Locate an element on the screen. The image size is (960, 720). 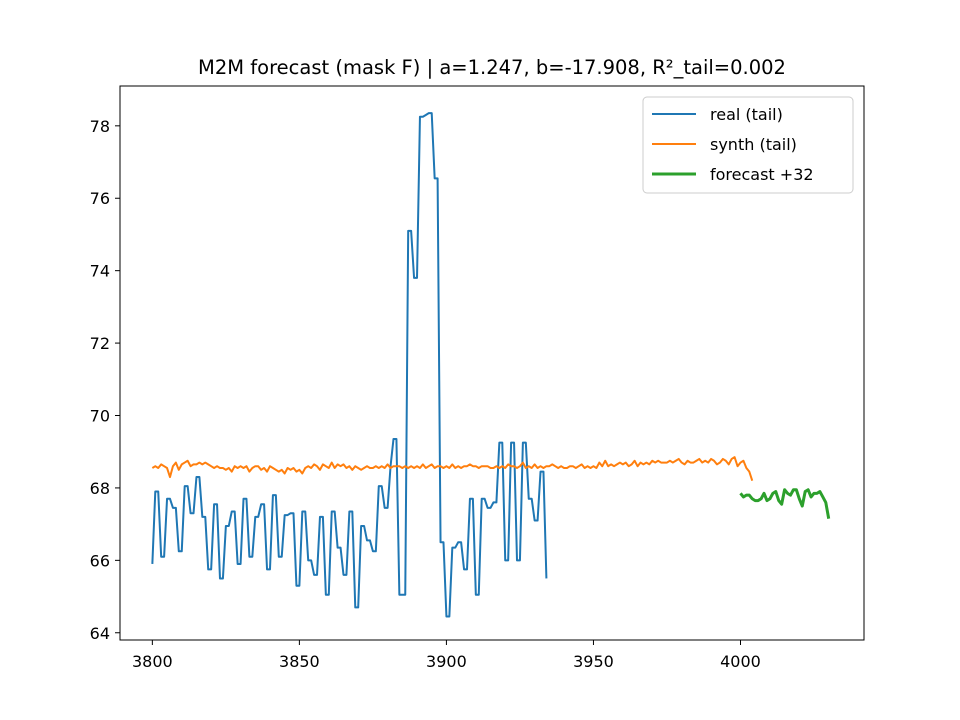
legend-box is located at coordinates (748, 145).